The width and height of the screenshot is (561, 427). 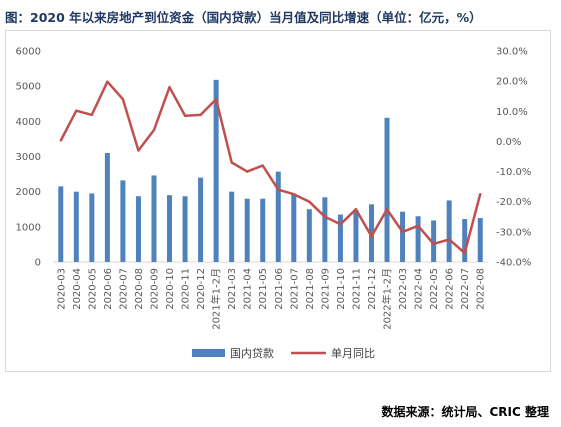 What do you see at coordinates (123, 289) in the screenshot?
I see `x-tick-label: 2020-07` at bounding box center [123, 289].